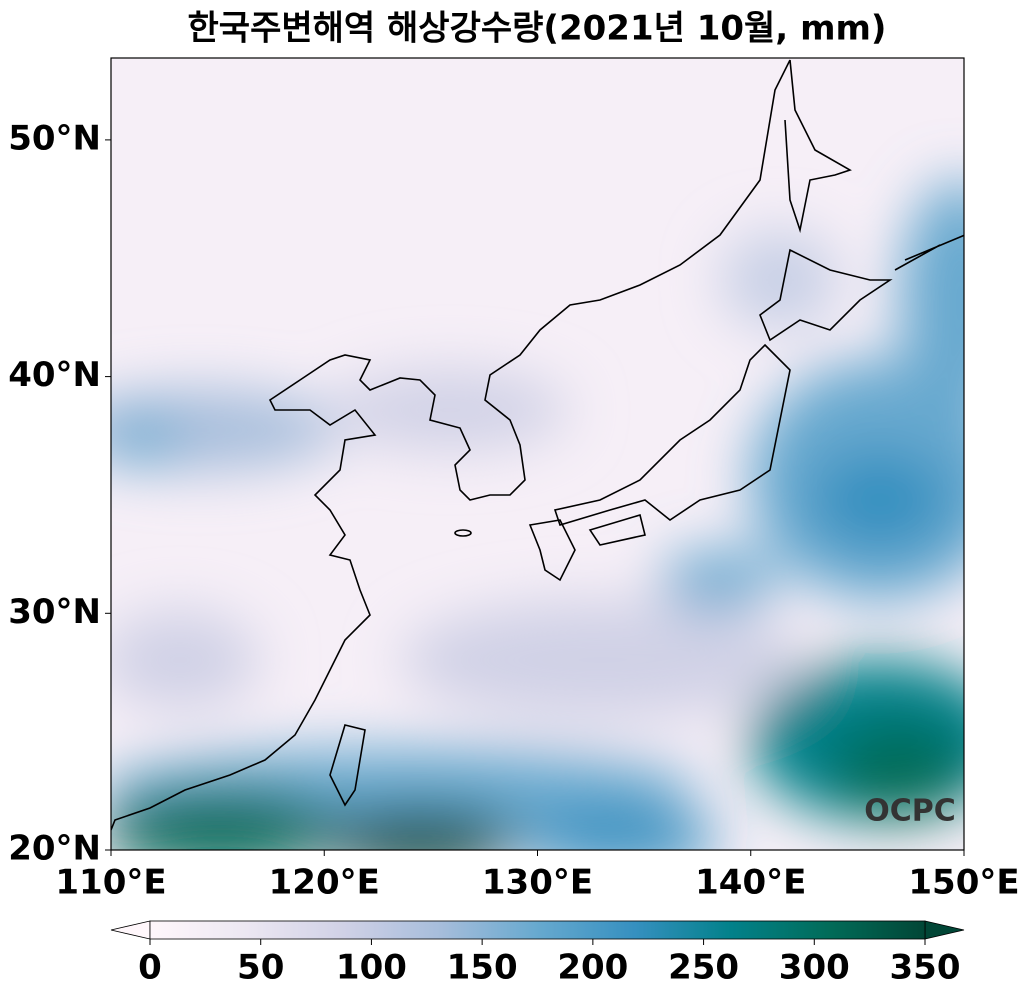 This screenshot has width=1025, height=1000. What do you see at coordinates (592, 968) in the screenshot?
I see `colorbar-tick-label: 200` at bounding box center [592, 968].